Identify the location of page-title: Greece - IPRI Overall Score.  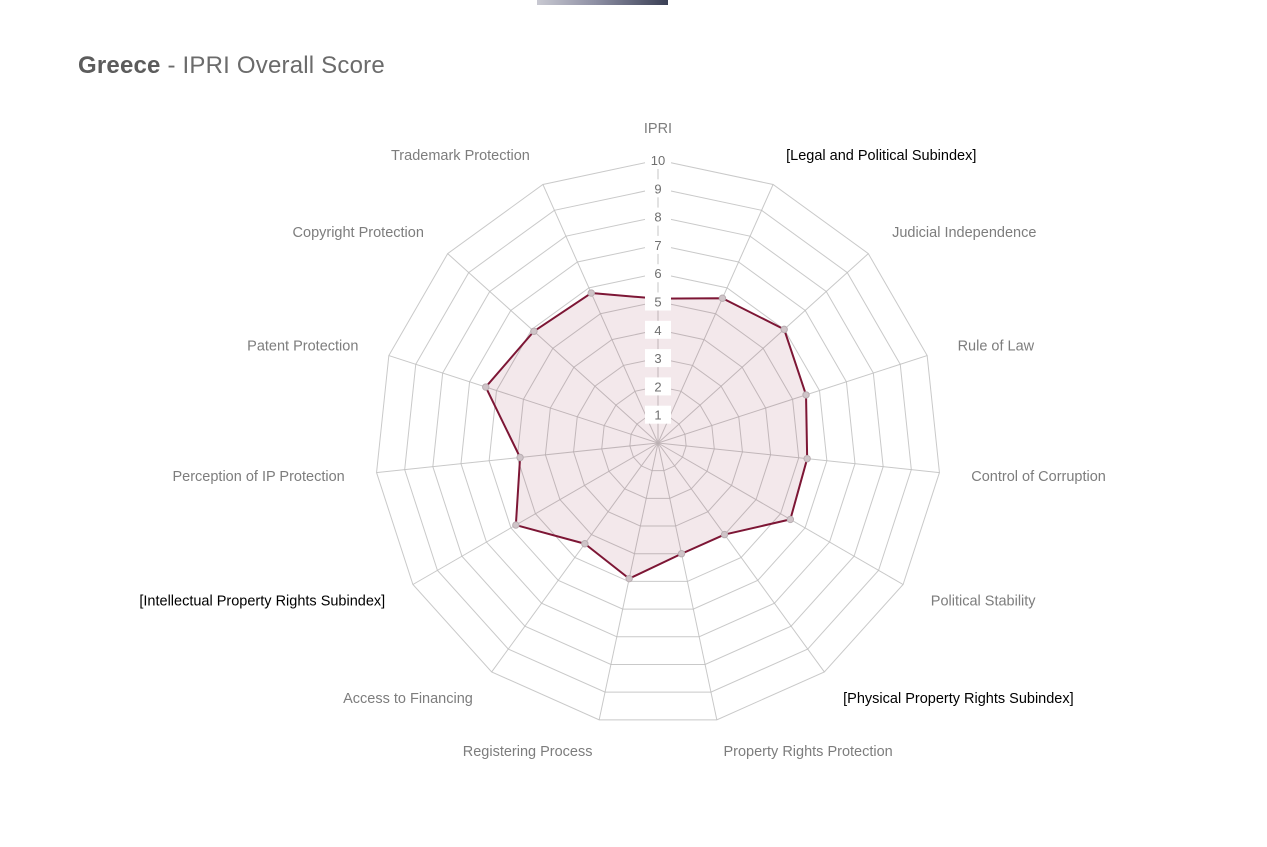
(231, 66).